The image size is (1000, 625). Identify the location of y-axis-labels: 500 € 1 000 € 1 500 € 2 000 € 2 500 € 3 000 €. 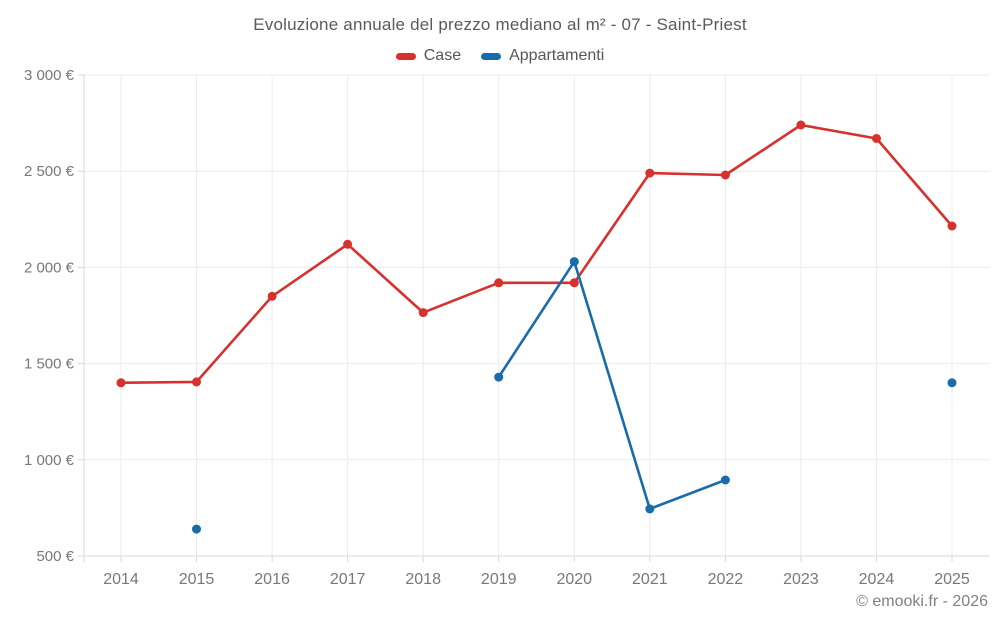
(49, 316).